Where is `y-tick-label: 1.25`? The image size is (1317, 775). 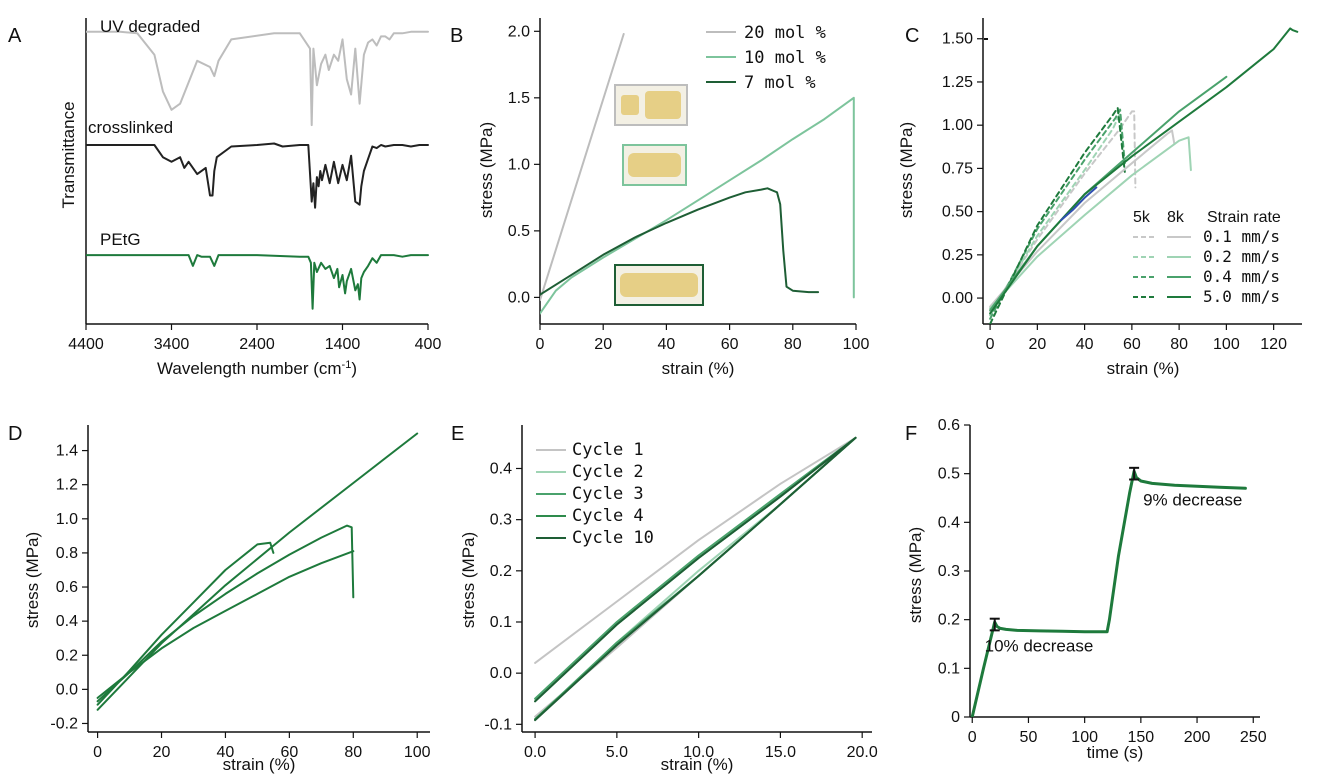 y-tick-label: 1.25 is located at coordinates (957, 82).